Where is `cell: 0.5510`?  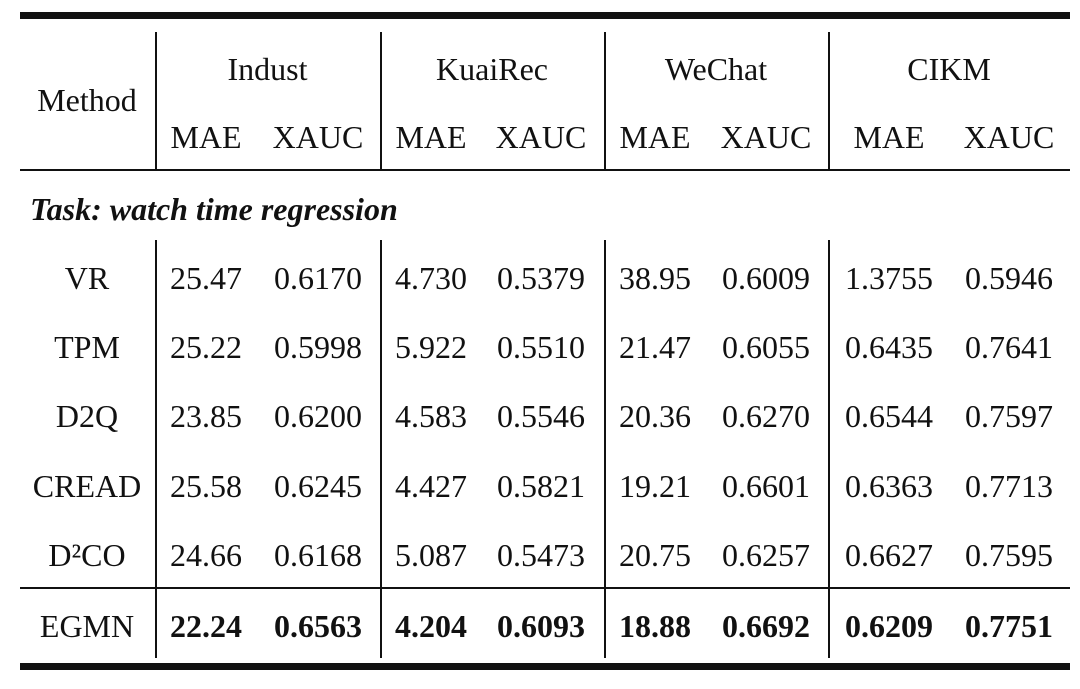
cell: 0.5510 is located at coordinates (541, 347).